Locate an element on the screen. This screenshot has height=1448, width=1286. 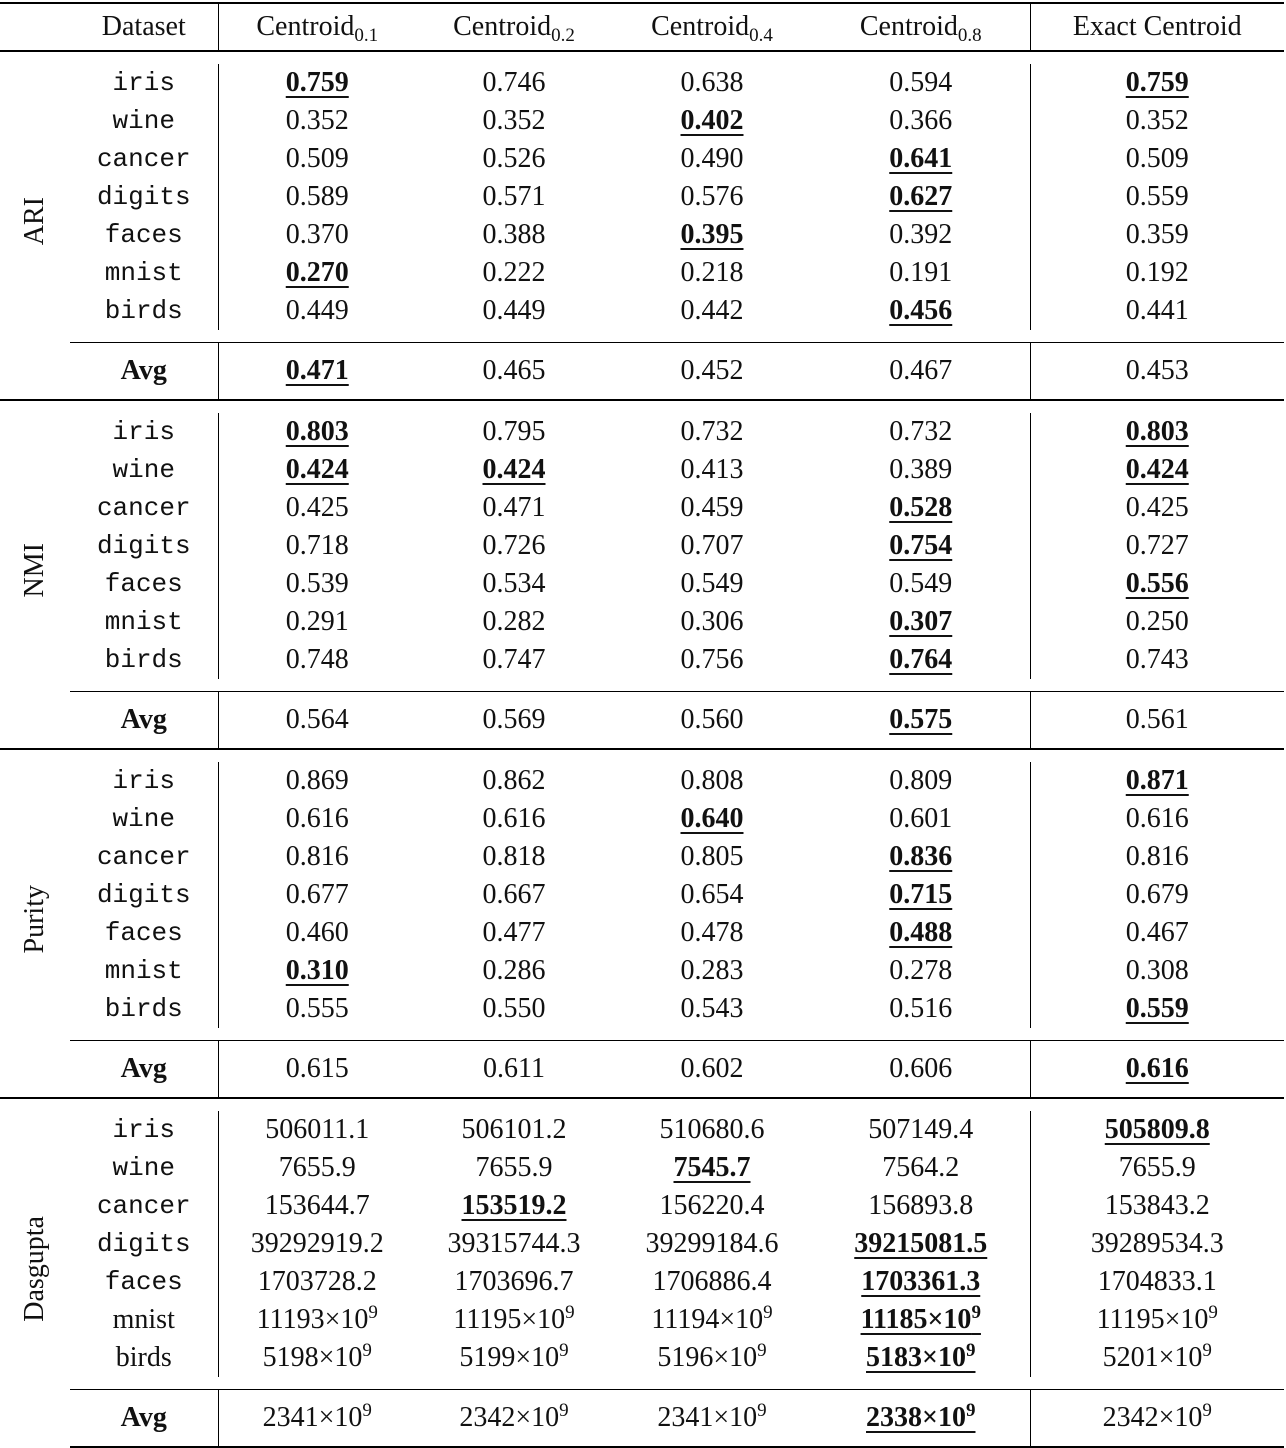
dataset-cell: cancer is located at coordinates (144, 159).